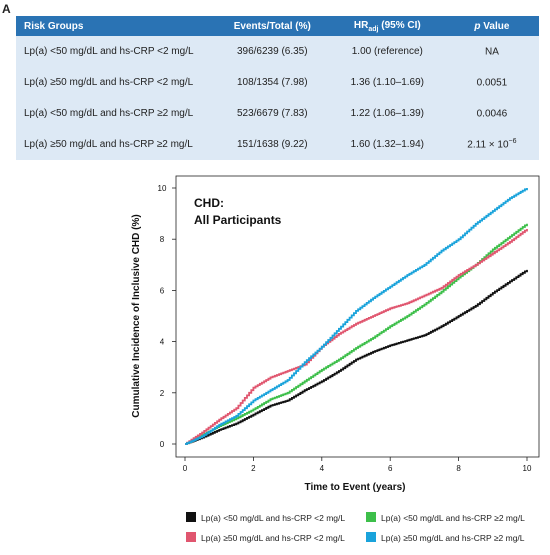 Image resolution: width=550 pixels, height=555 pixels. I want to click on header-p-value: p Value, so click(492, 26).